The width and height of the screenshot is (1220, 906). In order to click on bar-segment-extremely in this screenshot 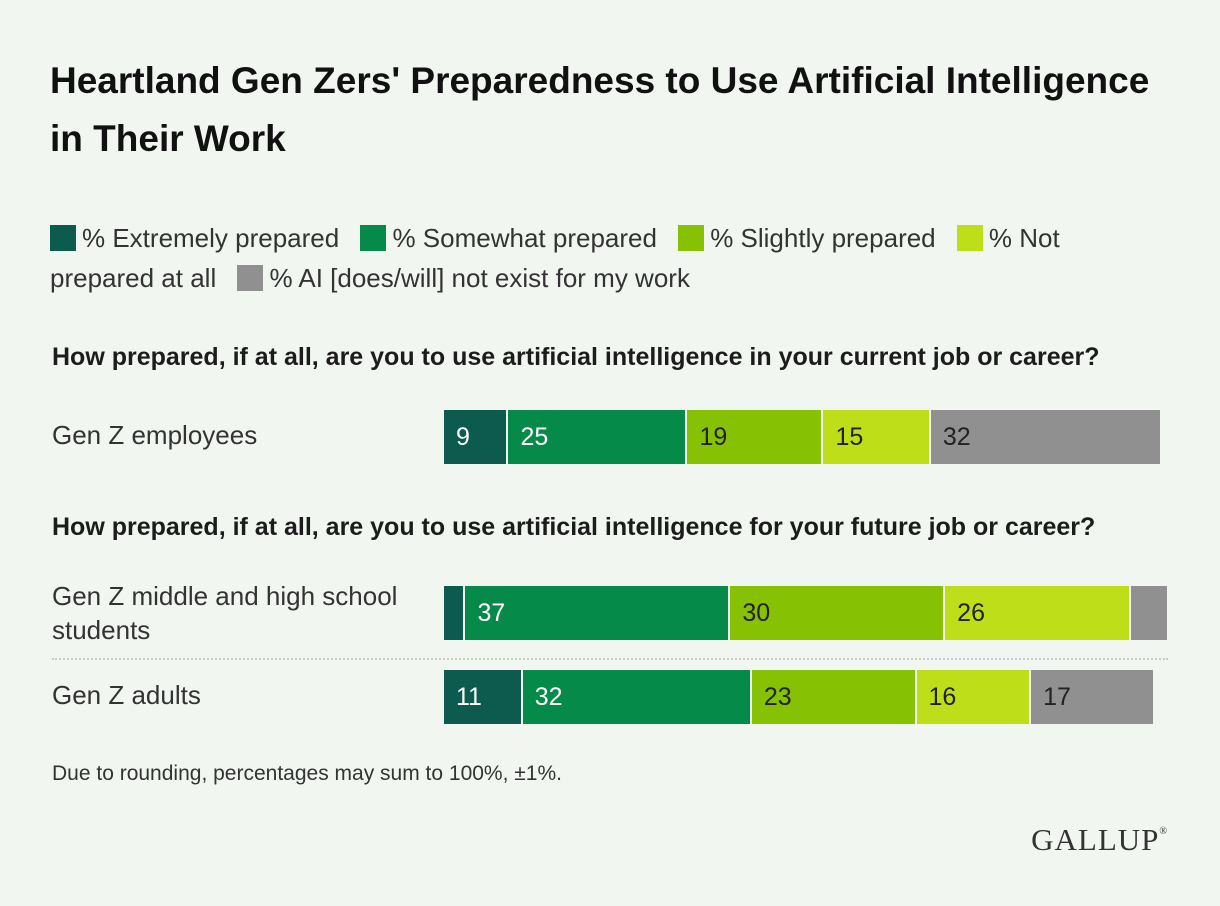, I will do `click(455, 613)`.